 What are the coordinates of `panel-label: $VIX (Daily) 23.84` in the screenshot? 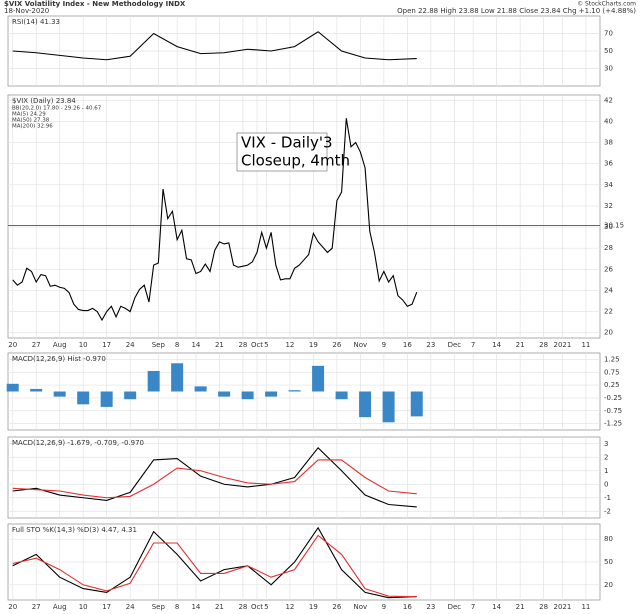 It's located at (44, 101).